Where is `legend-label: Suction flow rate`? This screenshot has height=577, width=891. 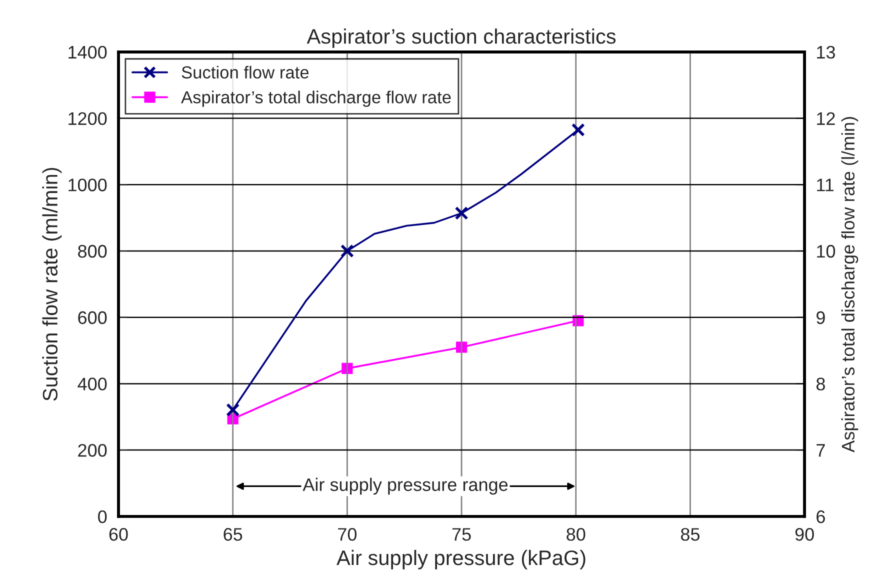 legend-label: Suction flow rate is located at coordinates (245, 72).